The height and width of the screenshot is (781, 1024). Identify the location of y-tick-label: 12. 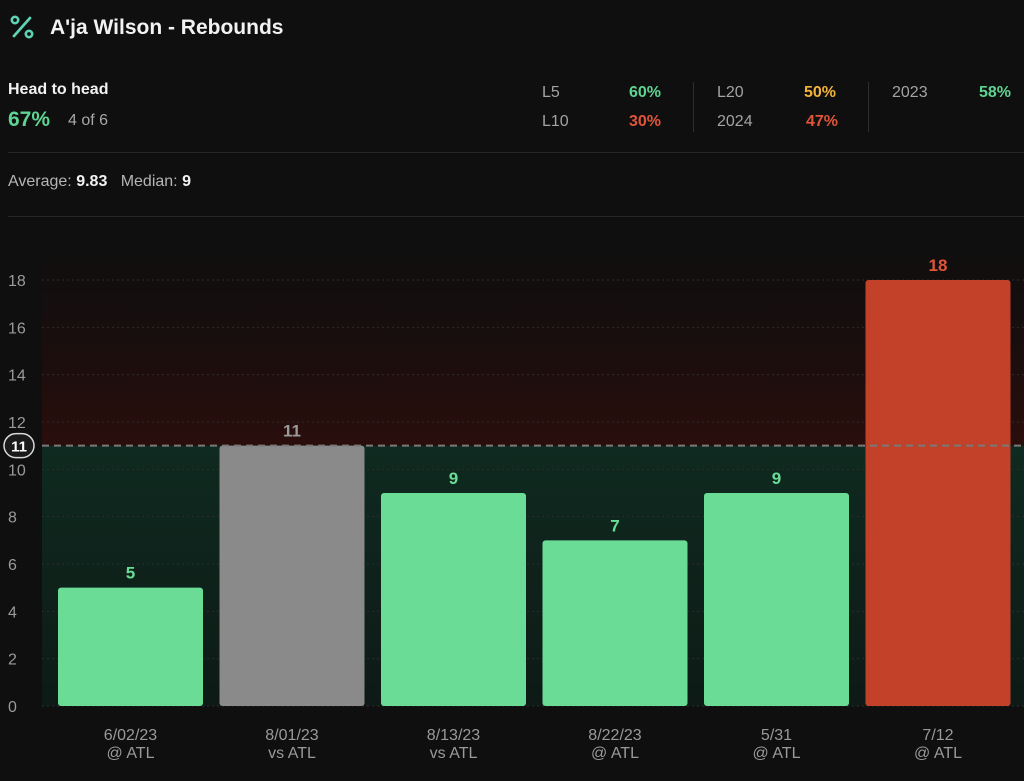
(17, 423).